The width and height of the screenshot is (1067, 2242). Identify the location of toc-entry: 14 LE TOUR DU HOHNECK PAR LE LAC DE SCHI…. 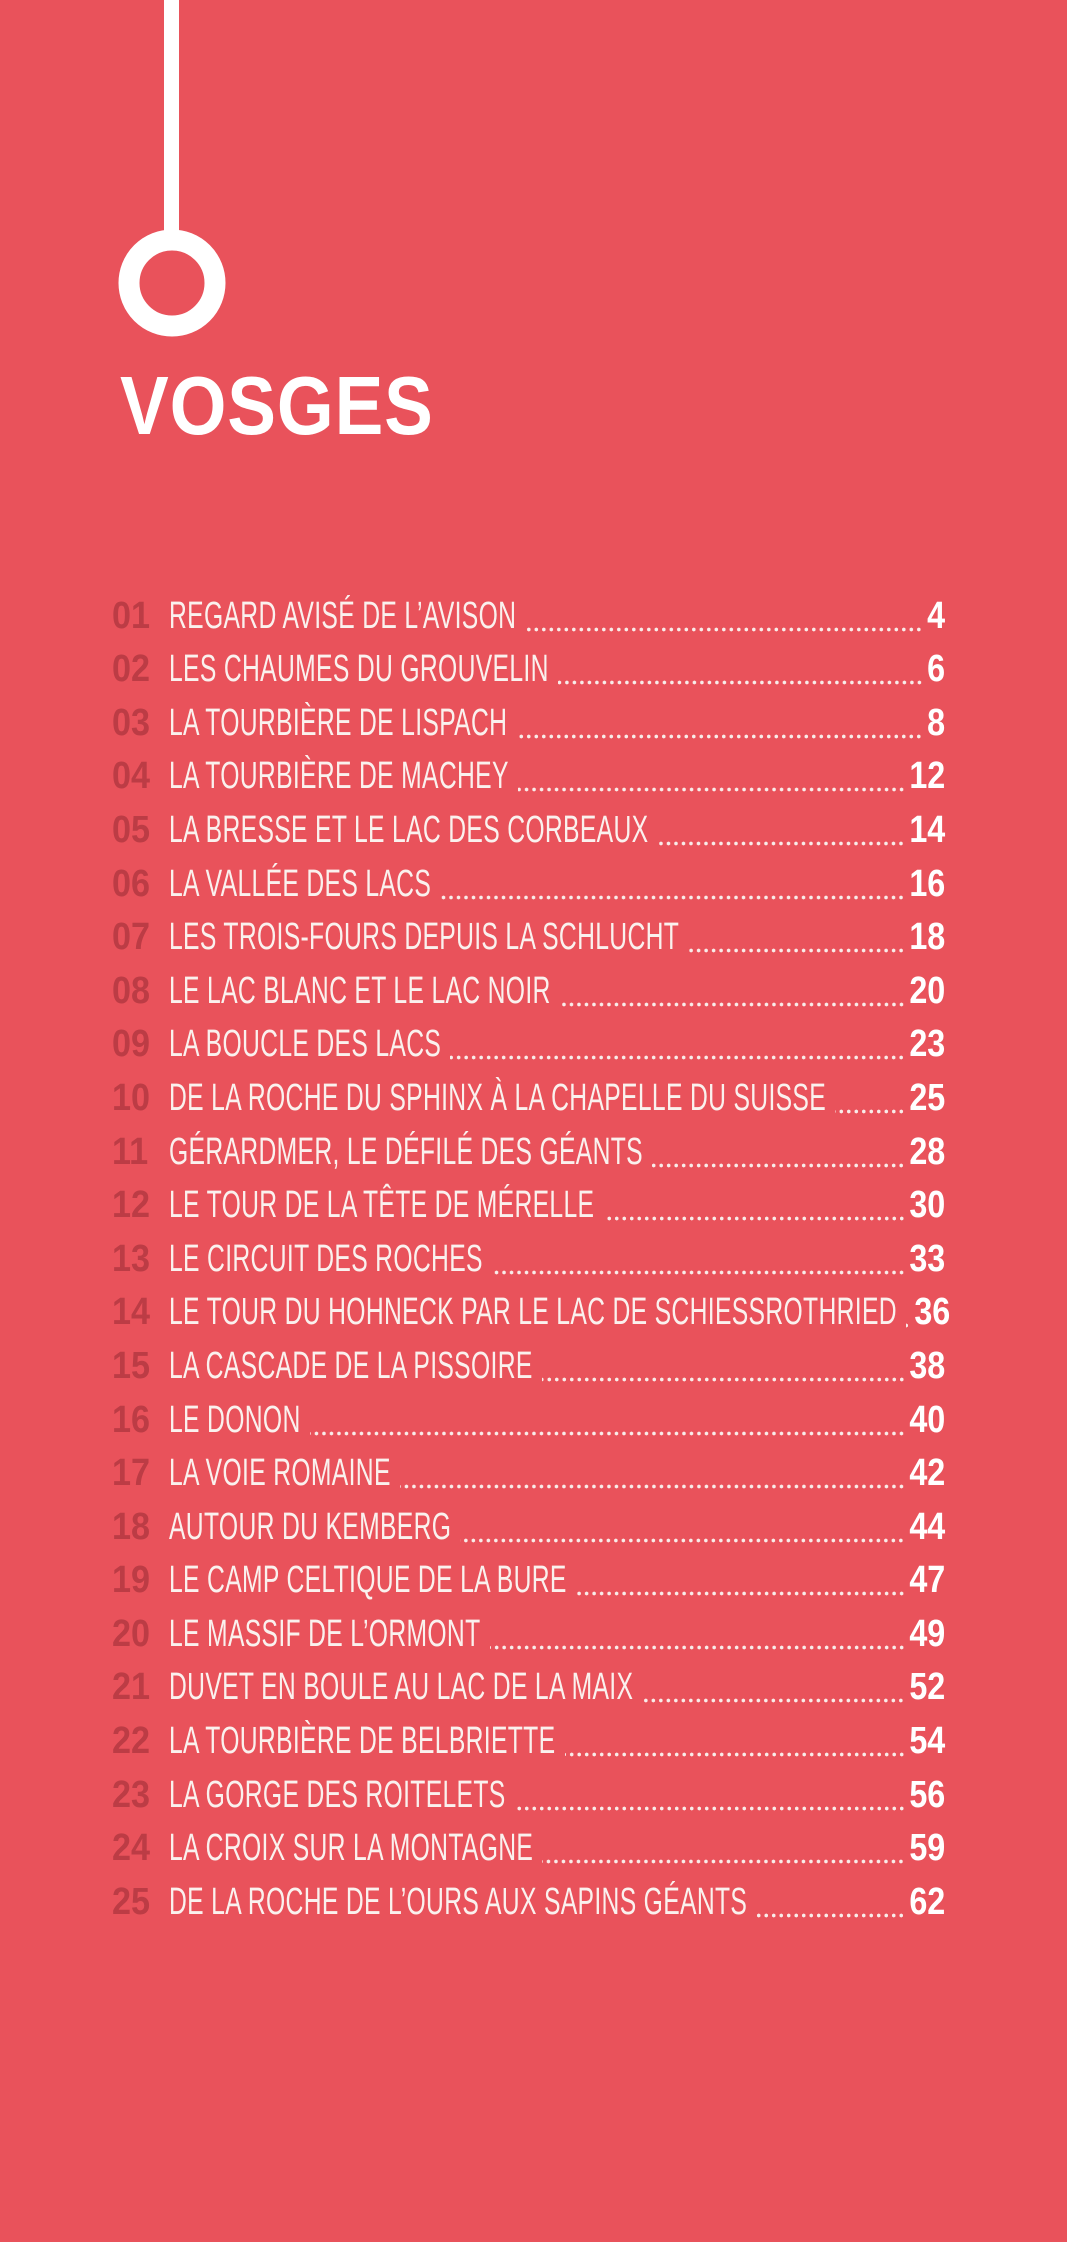
(531, 1313).